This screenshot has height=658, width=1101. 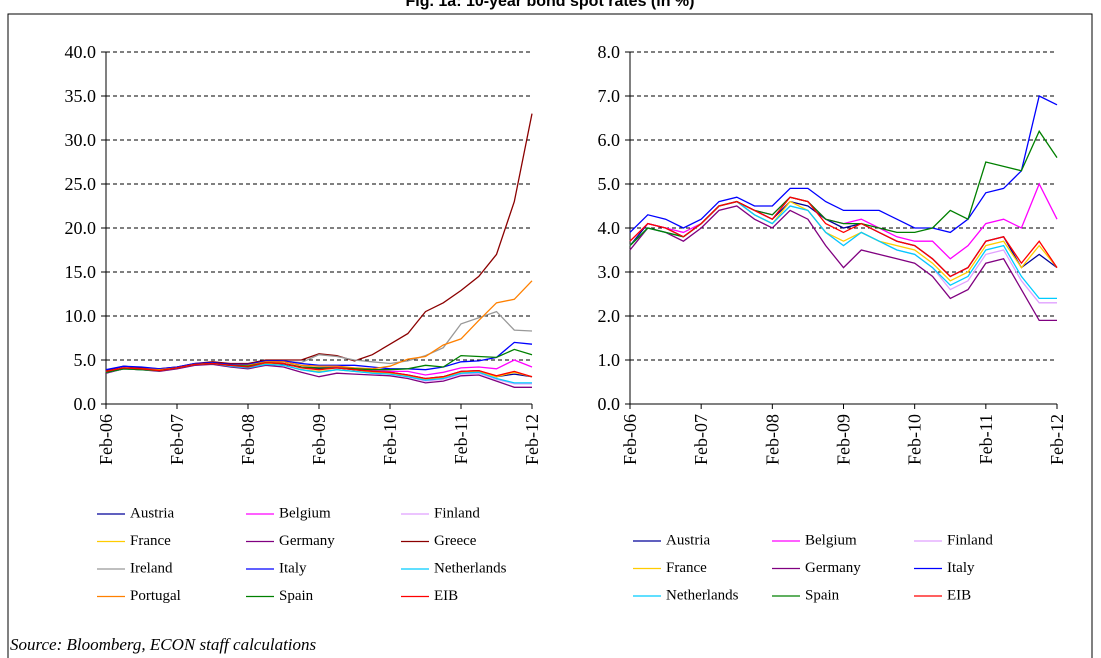 I want to click on y-tick-label: 7.0, so click(x=609, y=96).